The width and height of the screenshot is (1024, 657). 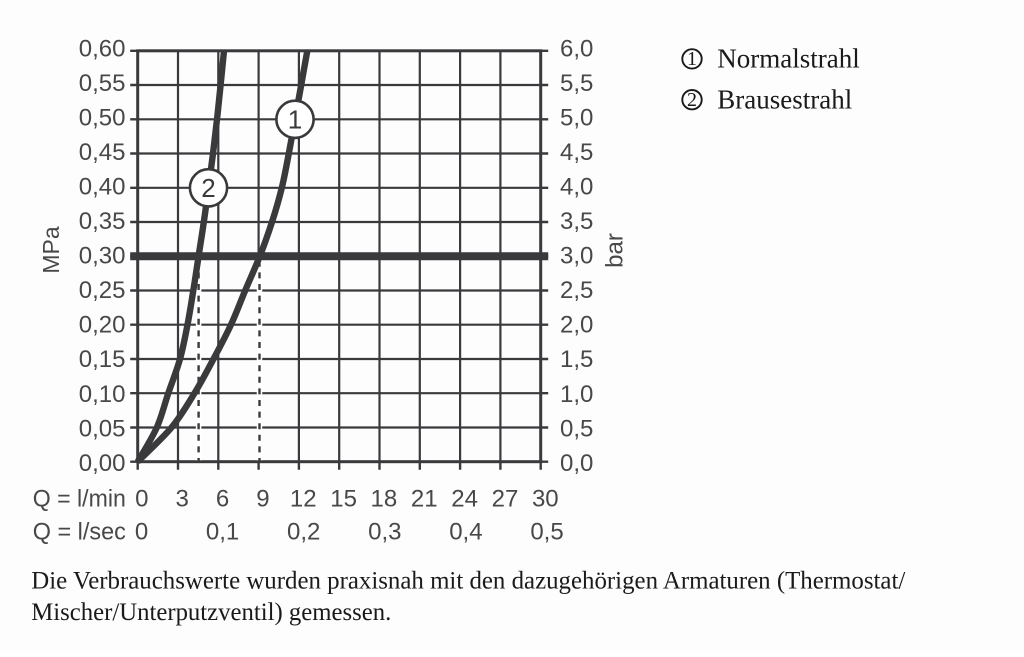 What do you see at coordinates (303, 531) in the screenshot?
I see `svg-text: 0,2` at bounding box center [303, 531].